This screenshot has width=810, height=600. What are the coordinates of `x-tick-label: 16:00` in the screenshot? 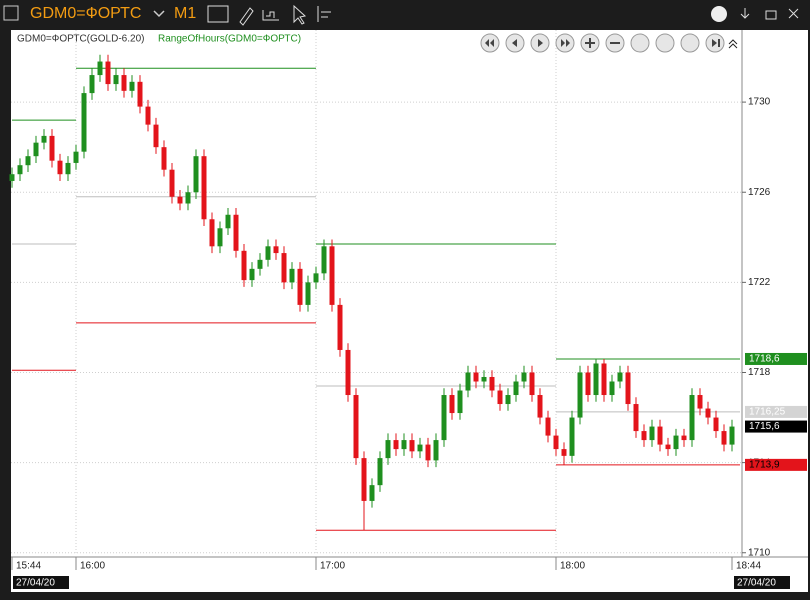 It's located at (92, 566).